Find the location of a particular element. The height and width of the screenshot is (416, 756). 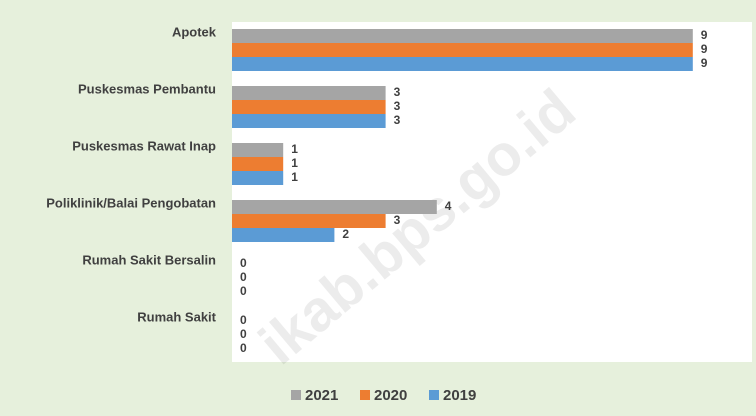

value-label: 4 is located at coordinates (448, 206).